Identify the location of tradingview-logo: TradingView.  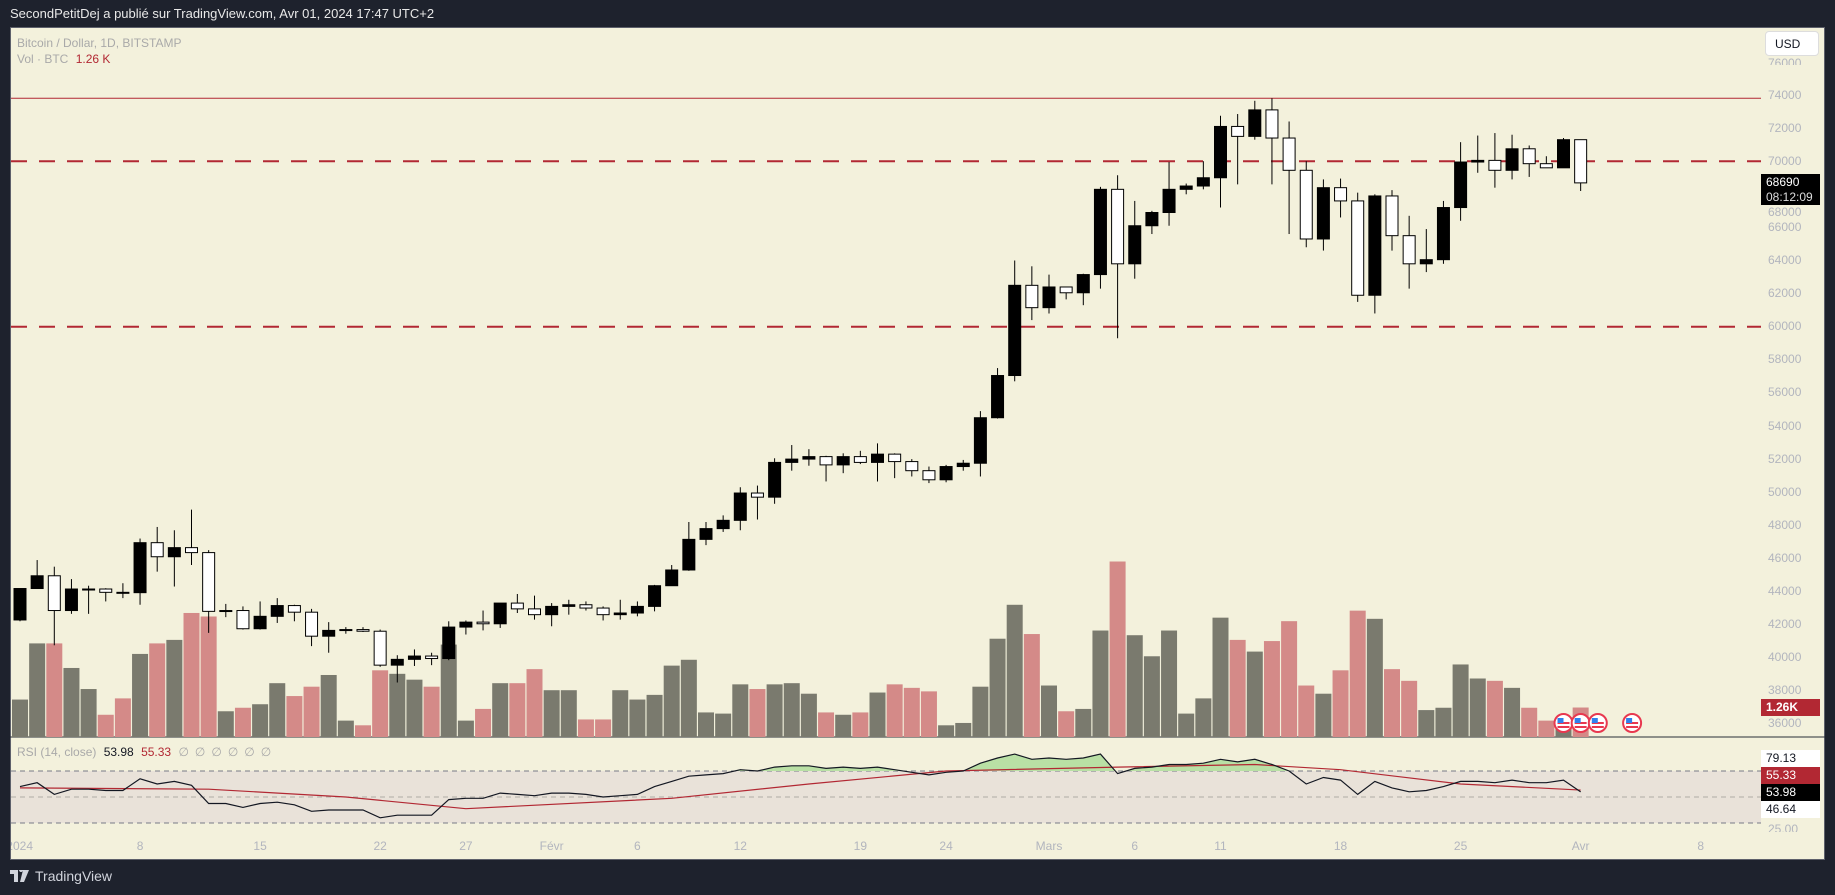
(61, 876).